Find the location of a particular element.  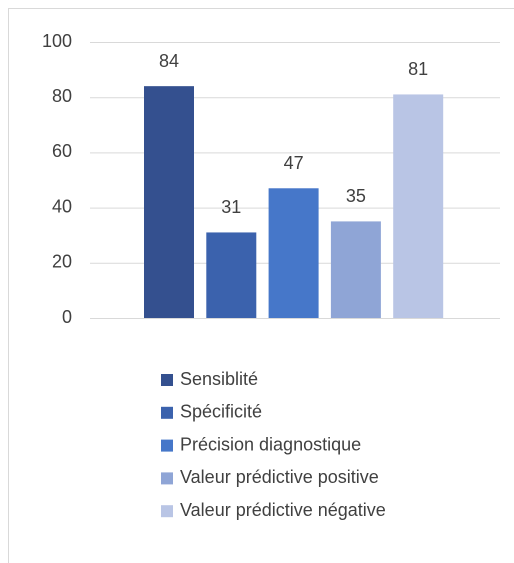

legend-label: Spécificité is located at coordinates (221, 412).